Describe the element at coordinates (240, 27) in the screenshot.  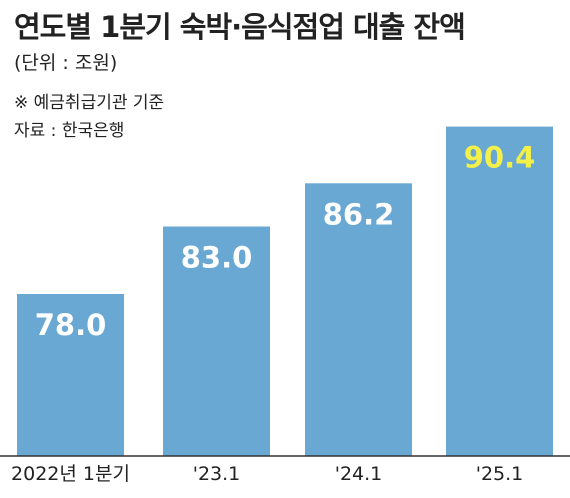
I see `chart-title: 연도별 1분기 숙박·음식점업 대출 잔액` at that location.